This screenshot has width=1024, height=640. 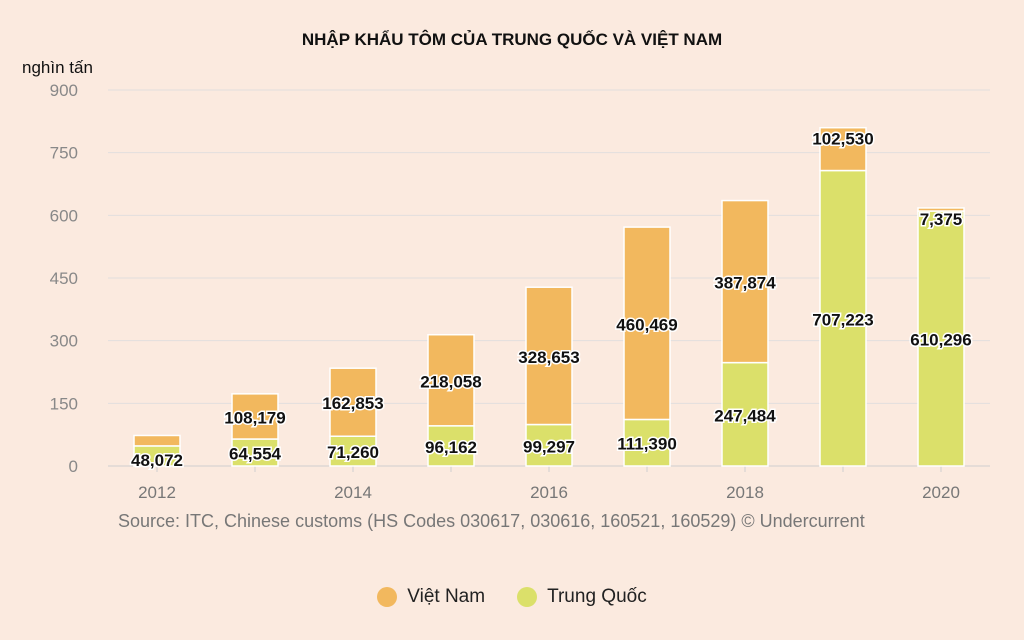 What do you see at coordinates (446, 596) in the screenshot?
I see `legend-label-viet-nam: Việt Nam` at bounding box center [446, 596].